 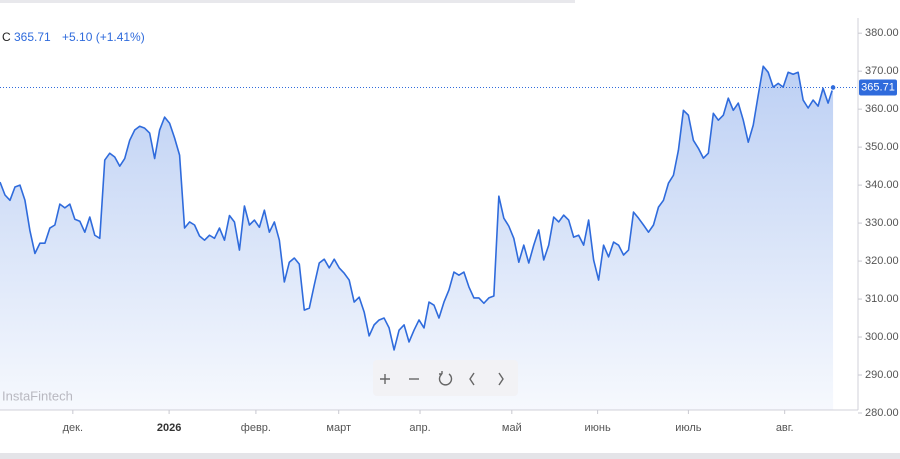 What do you see at coordinates (598, 428) in the screenshot?
I see `x-tick-label: июнь` at bounding box center [598, 428].